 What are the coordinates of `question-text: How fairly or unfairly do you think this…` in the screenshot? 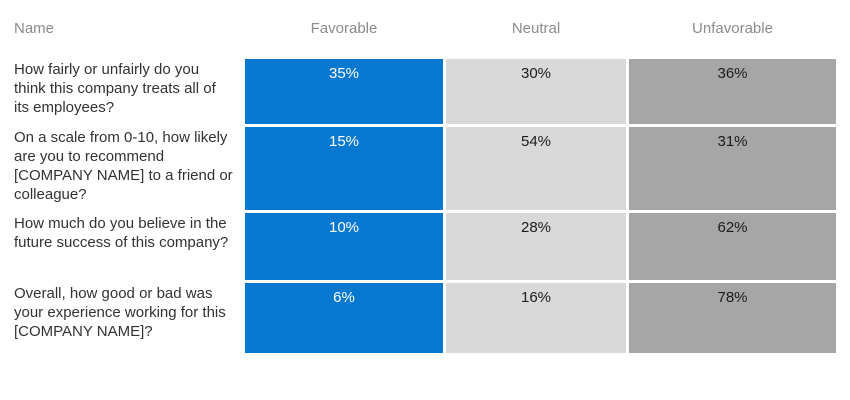 It's located at (115, 88).